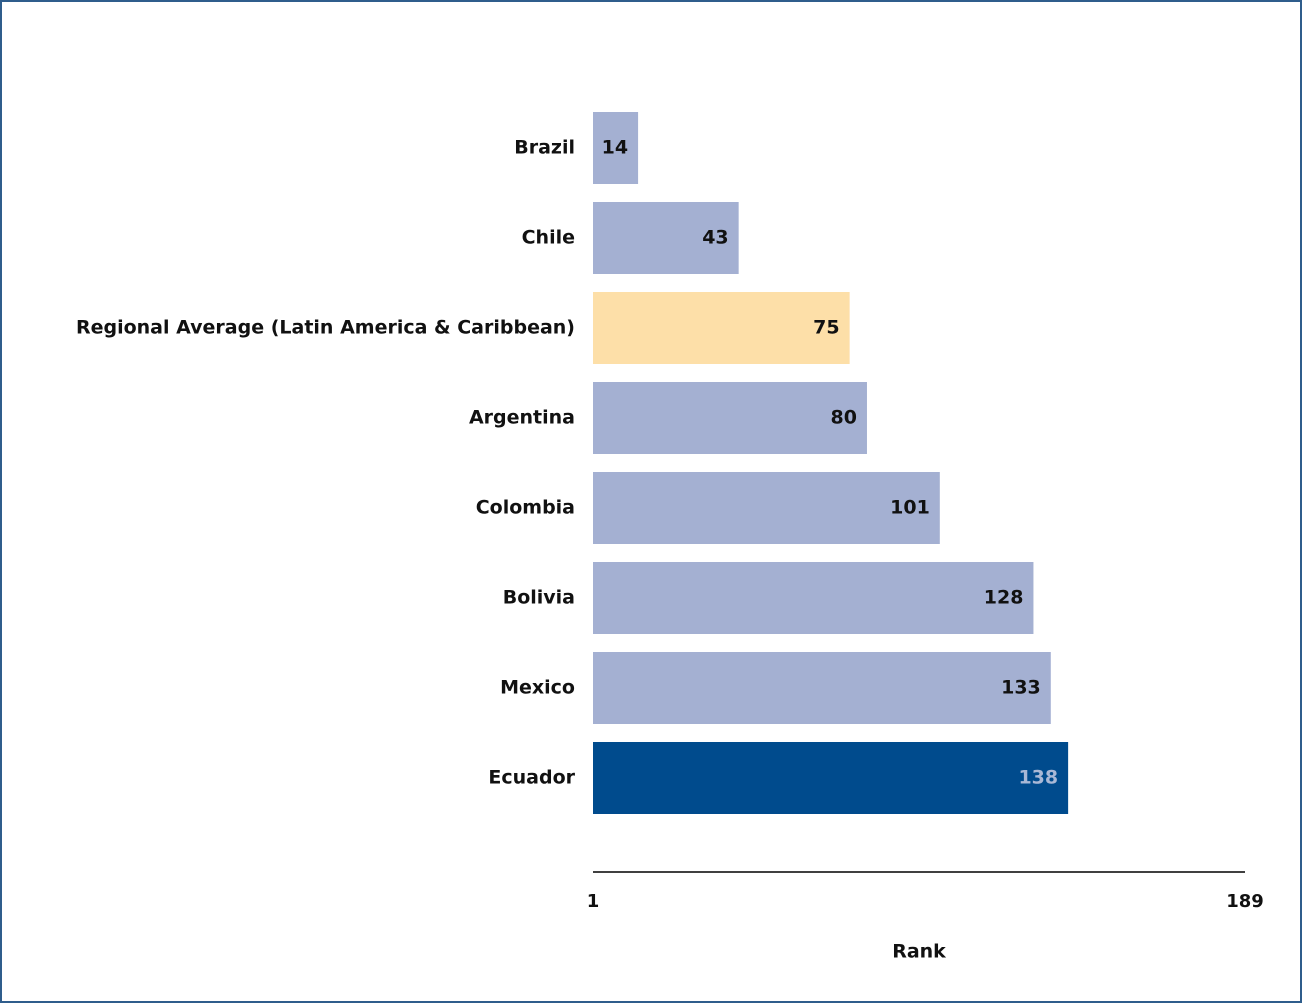 Image resolution: width=1302 pixels, height=1005 pixels. What do you see at coordinates (666, 238) in the screenshot?
I see `bar-chile` at bounding box center [666, 238].